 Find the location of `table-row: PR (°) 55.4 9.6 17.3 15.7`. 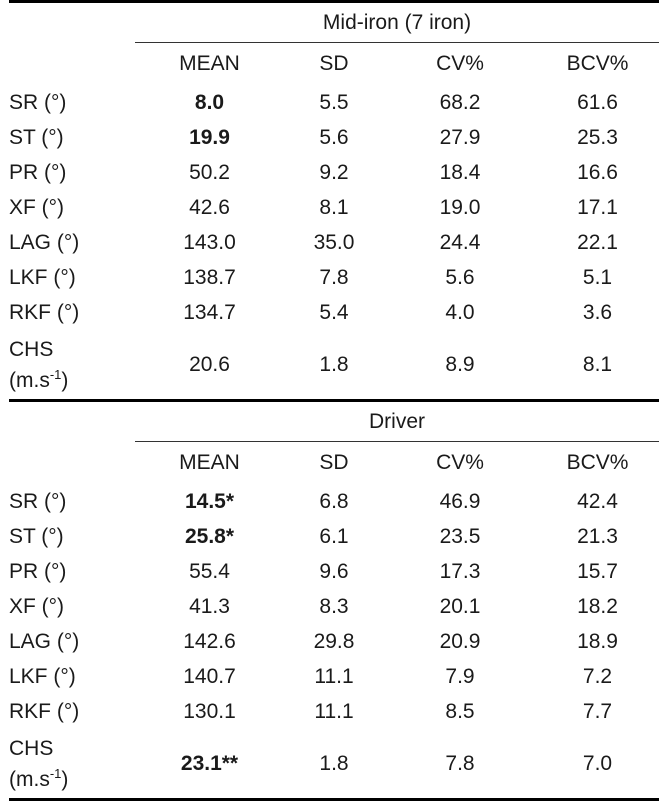

table-row: PR (°) 55.4 9.6 17.3 15.7 is located at coordinates (334, 571).